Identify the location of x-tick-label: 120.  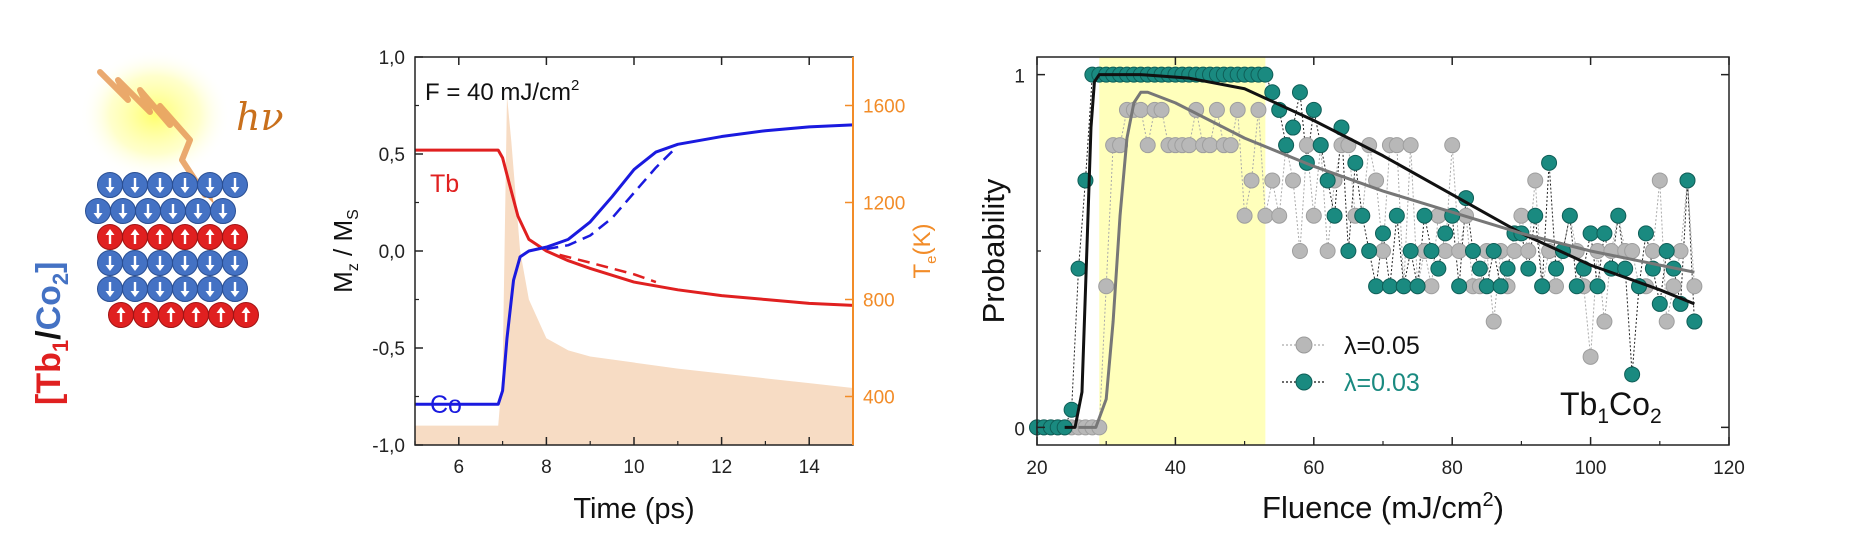
(1729, 468).